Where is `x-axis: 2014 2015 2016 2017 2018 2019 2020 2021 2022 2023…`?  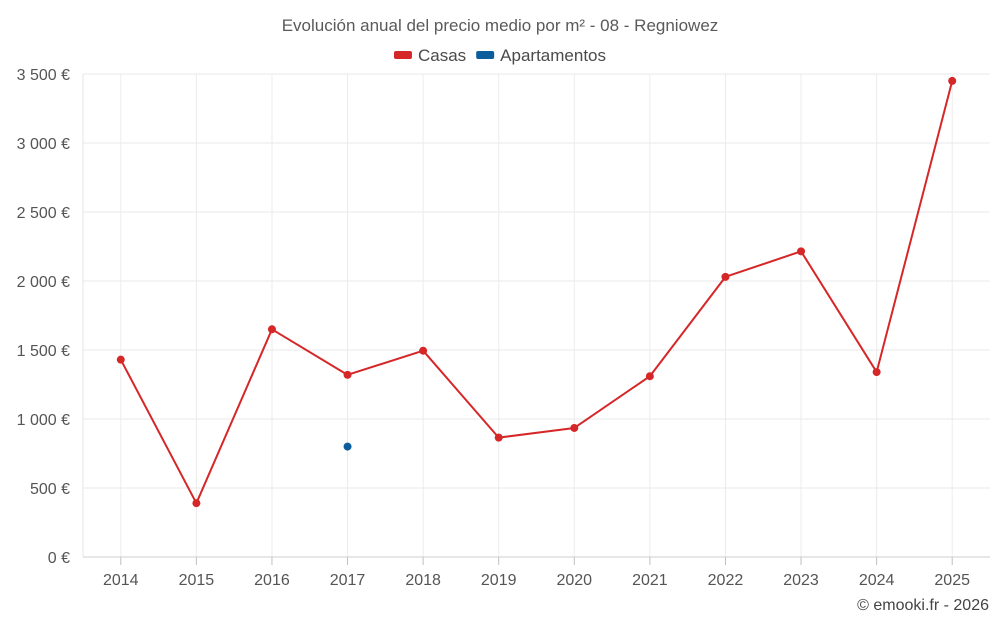
x-axis: 2014 2015 2016 2017 2018 2019 2020 2021 2022 2023… is located at coordinates (536, 572).